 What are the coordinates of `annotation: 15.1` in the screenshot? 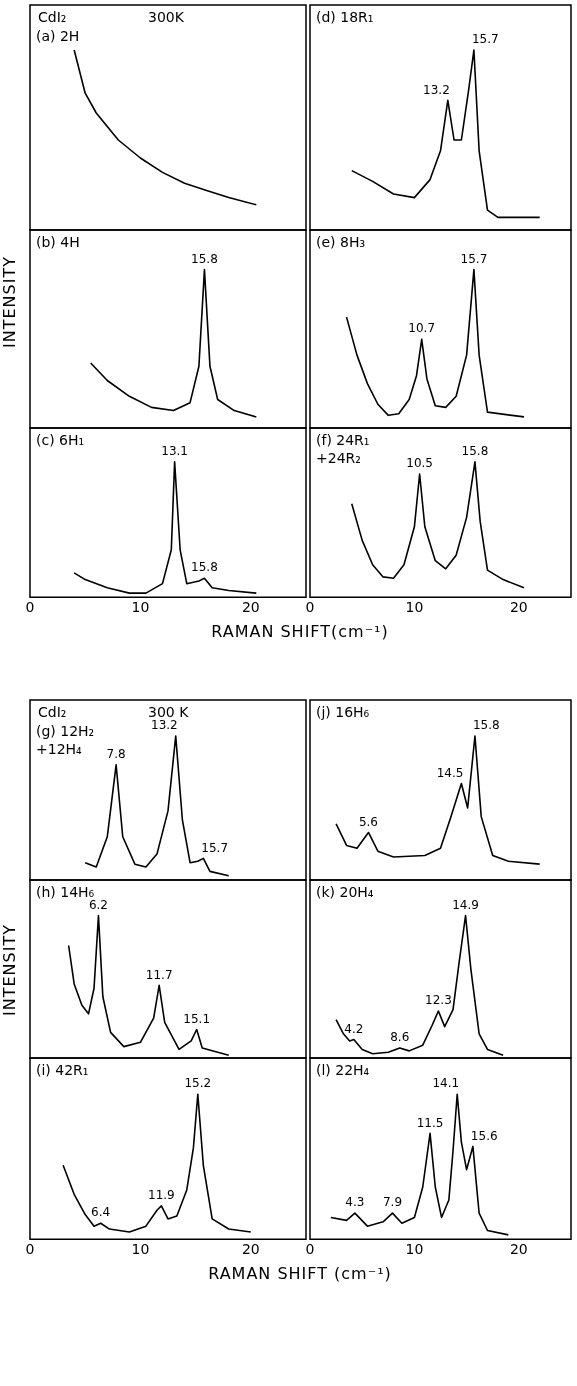 It's located at (197, 1018).